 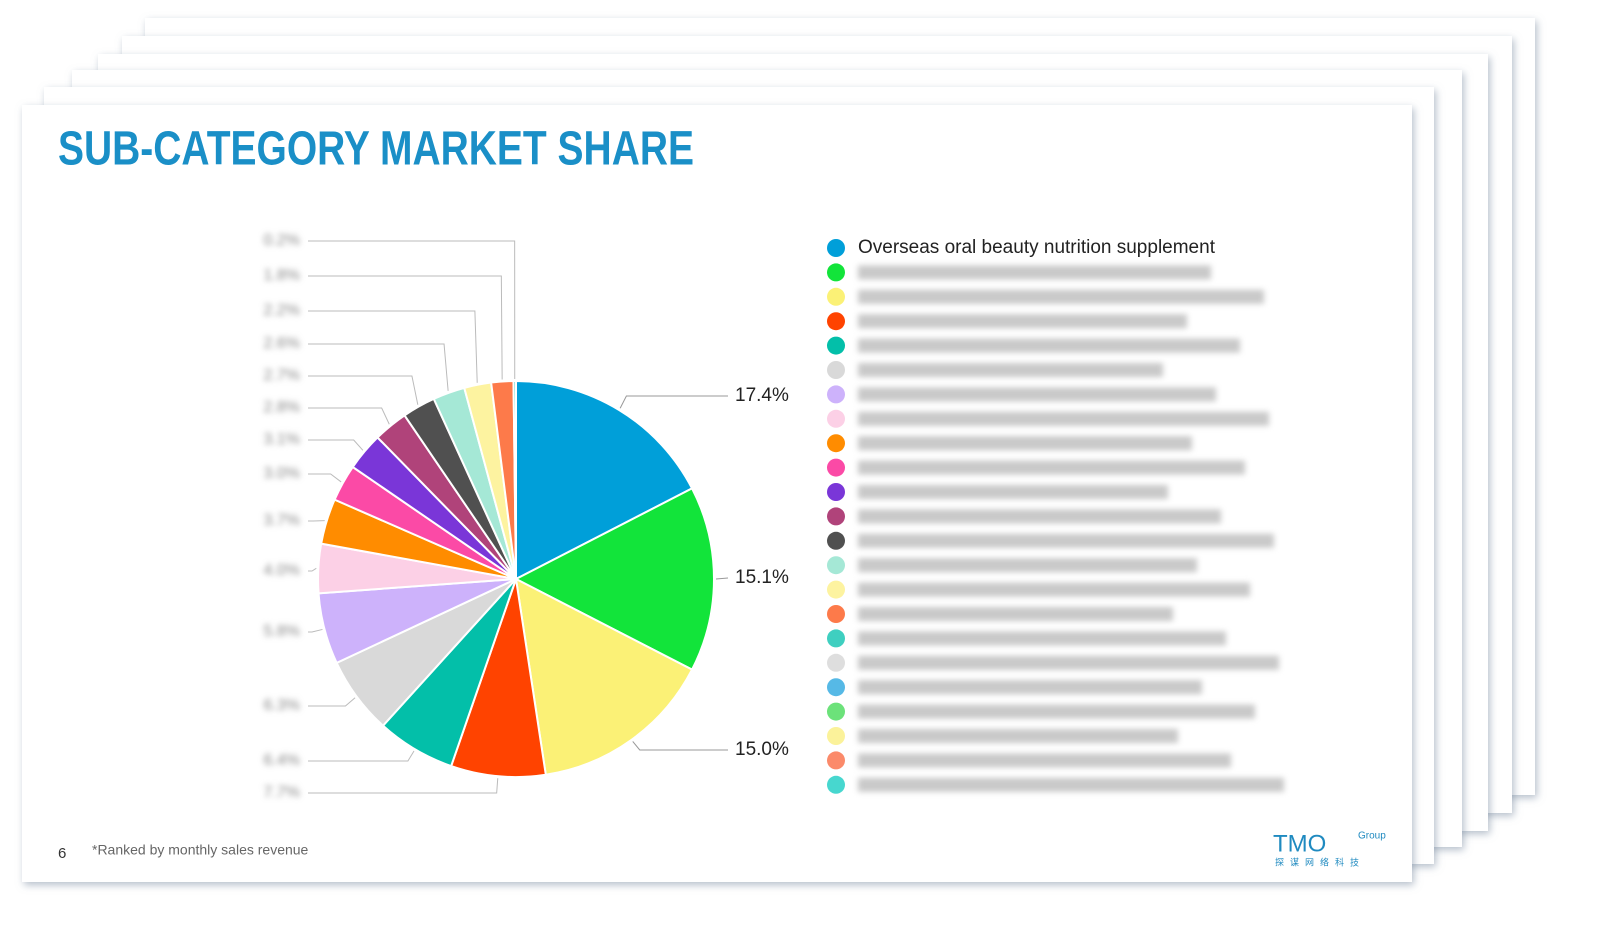 What do you see at coordinates (282, 343) in the screenshot?
I see `data-label: 2.6%` at bounding box center [282, 343].